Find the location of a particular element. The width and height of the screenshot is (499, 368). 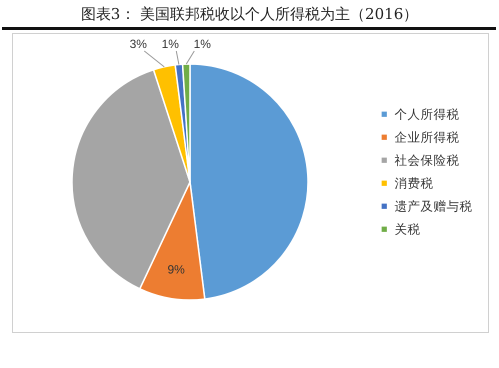

legend-label: 个人所得税 is located at coordinates (427, 114).